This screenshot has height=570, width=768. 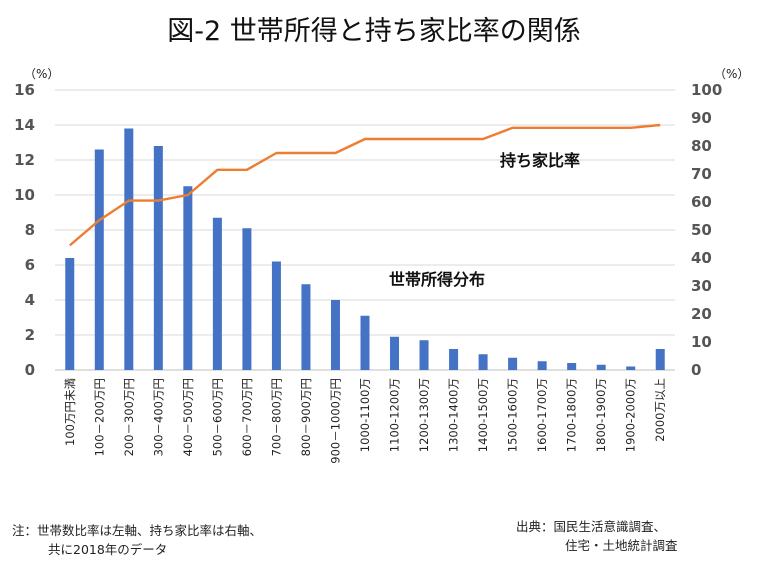 I want to click on left-axis-tick-label: 6, so click(x=30, y=265).